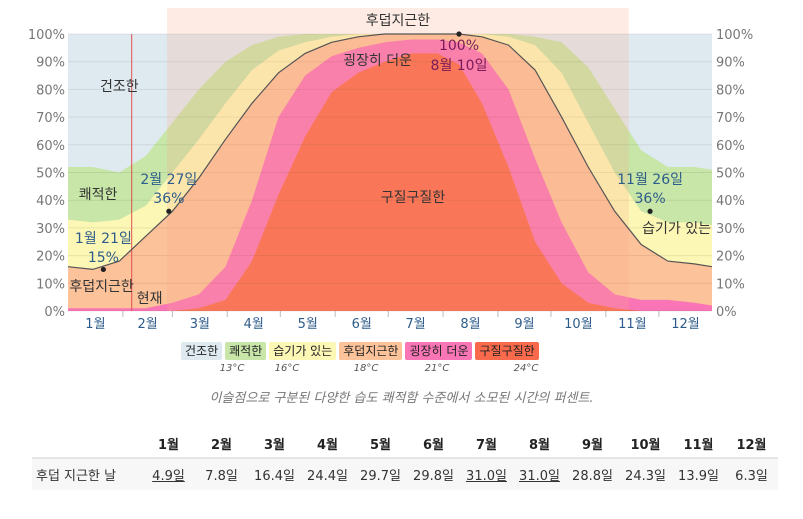  I want to click on month-label: 9월, so click(524, 324).